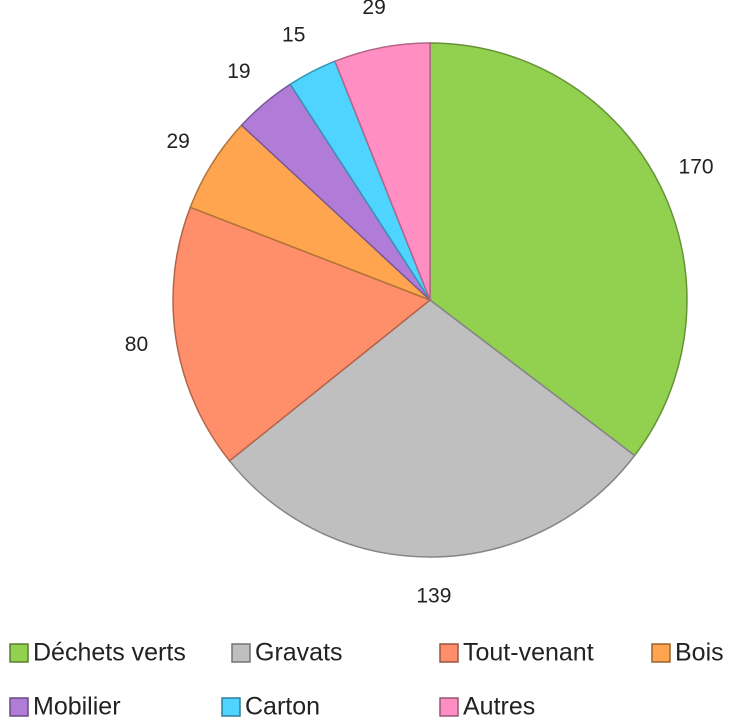 The height and width of the screenshot is (722, 735). What do you see at coordinates (299, 653) in the screenshot?
I see `legend-label: Gravats` at bounding box center [299, 653].